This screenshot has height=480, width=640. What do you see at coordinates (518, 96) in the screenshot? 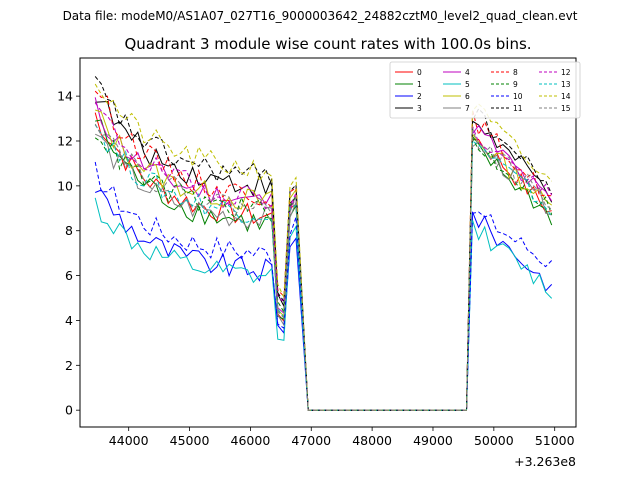
I see `legend-label-10: 10` at bounding box center [518, 96].